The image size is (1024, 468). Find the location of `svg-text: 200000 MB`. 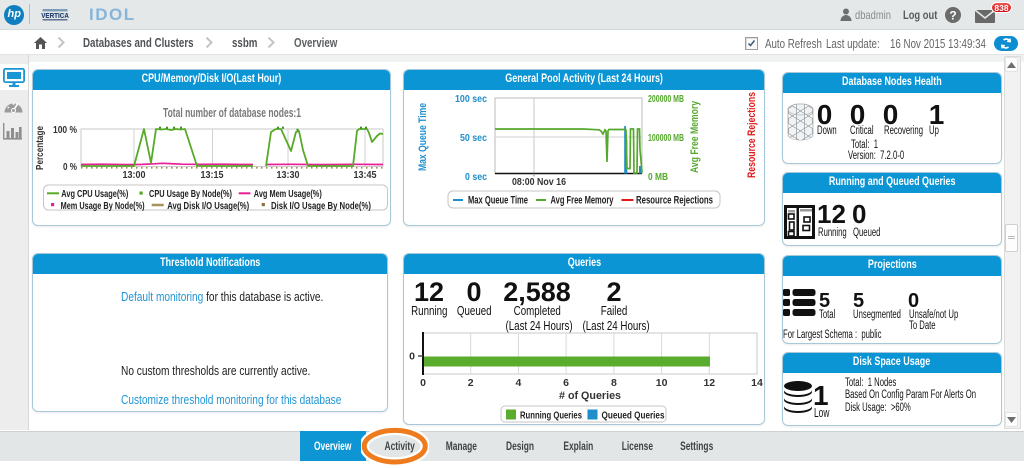

svg-text: 200000 MB is located at coordinates (666, 99).